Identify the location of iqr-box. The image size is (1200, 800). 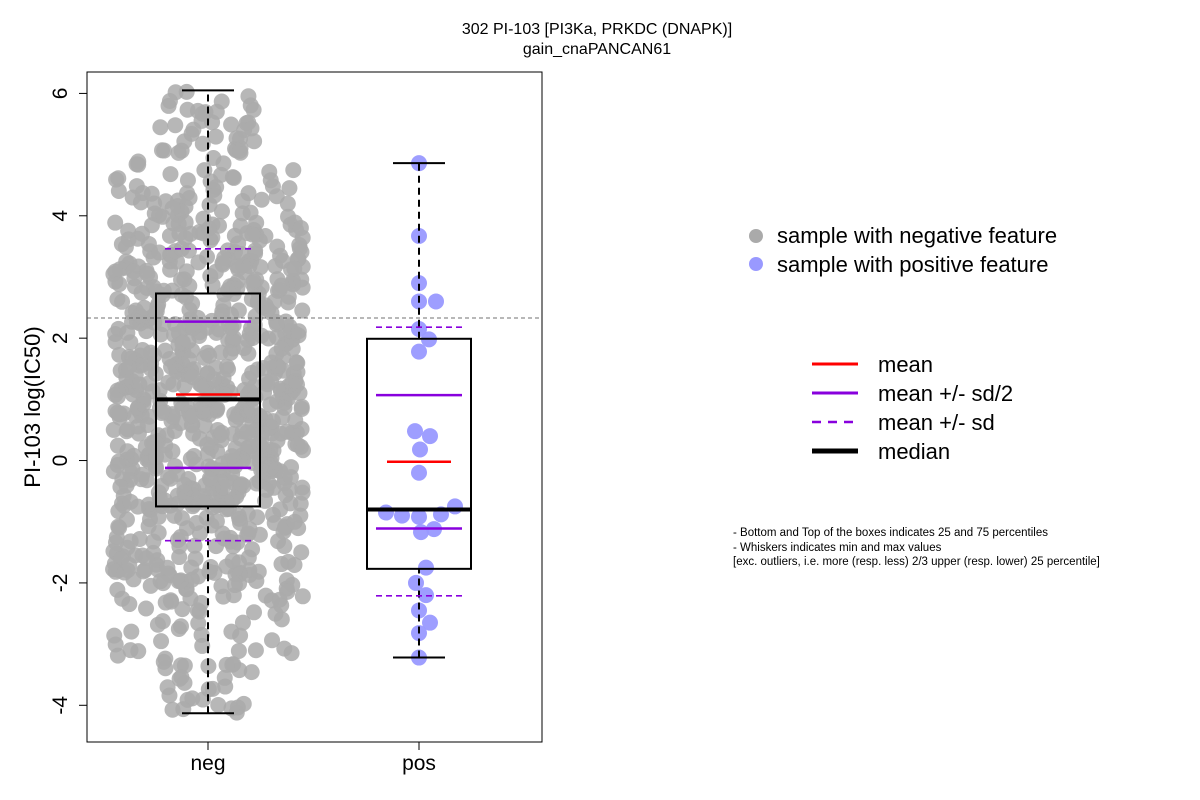
(419, 453).